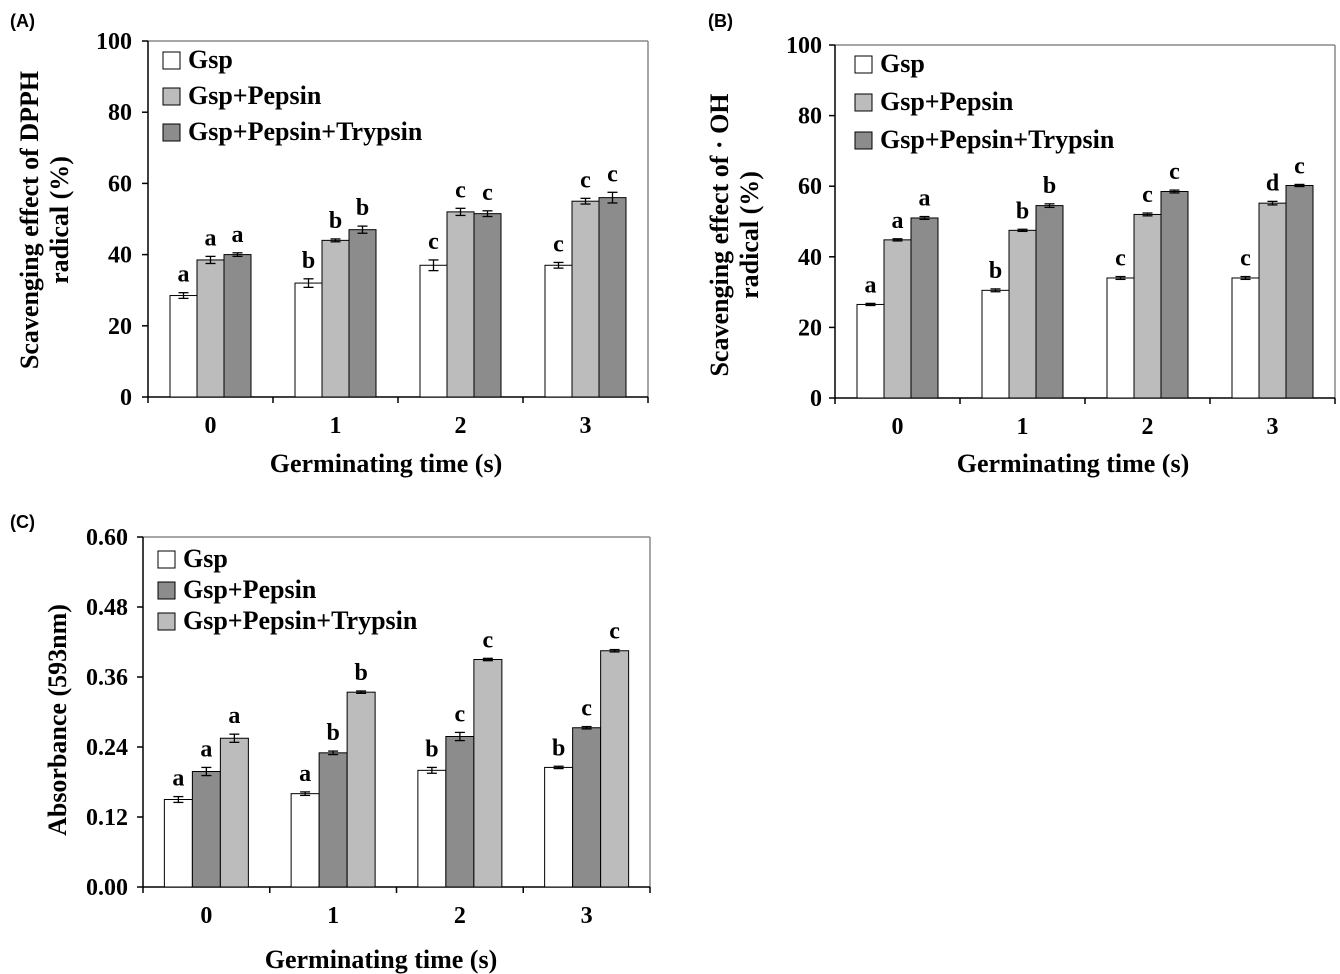 The height and width of the screenshot is (974, 1340). What do you see at coordinates (749, 235) in the screenshot?
I see `y-axis-label: radical (%)` at bounding box center [749, 235].